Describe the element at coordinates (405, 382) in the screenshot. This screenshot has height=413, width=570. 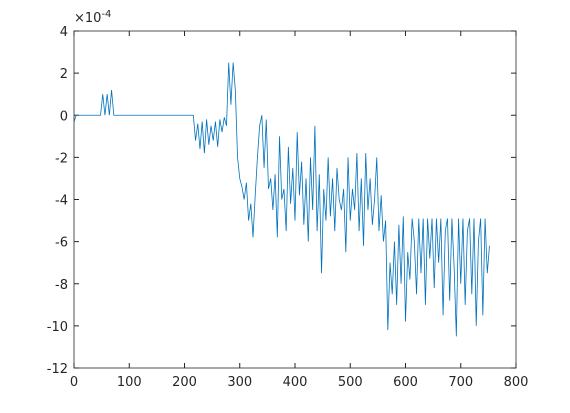
I see `x-tick-label: 600` at that location.